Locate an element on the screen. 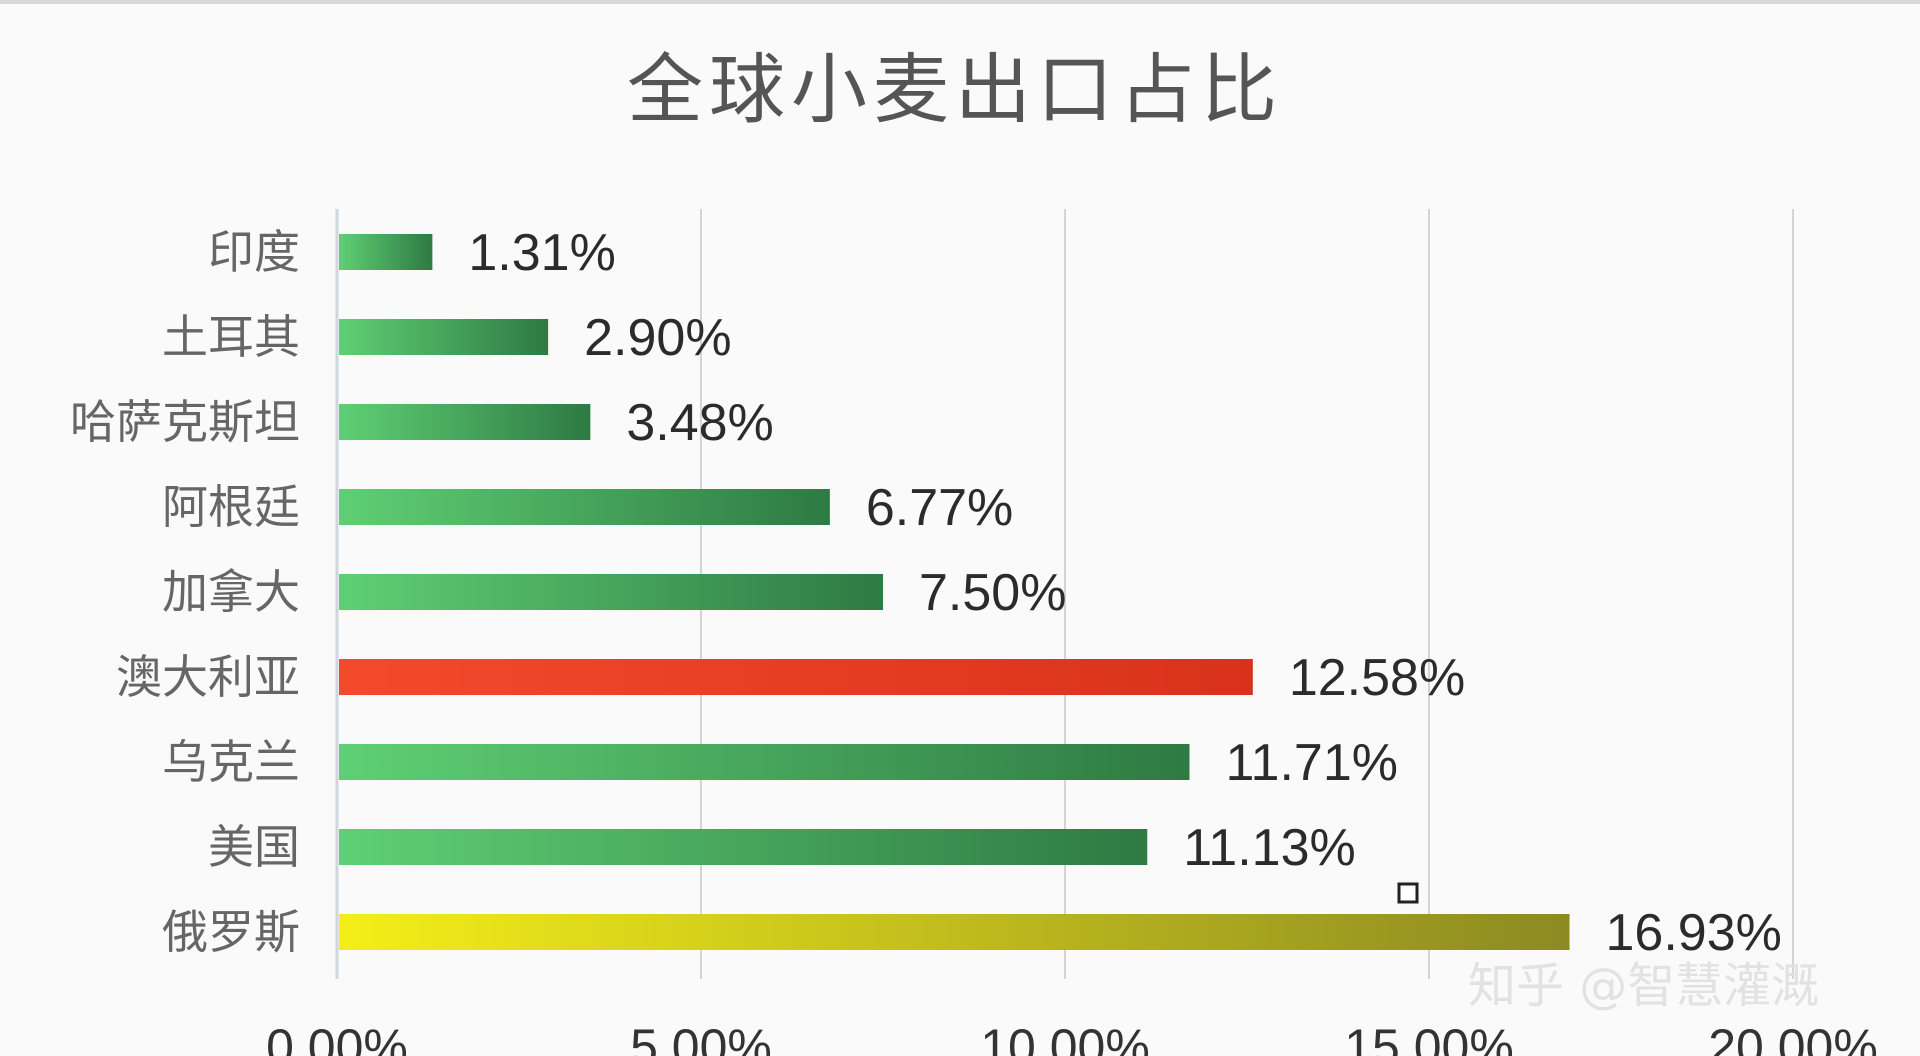  chart-title: 全球小麦出口占比 is located at coordinates (955, 89).